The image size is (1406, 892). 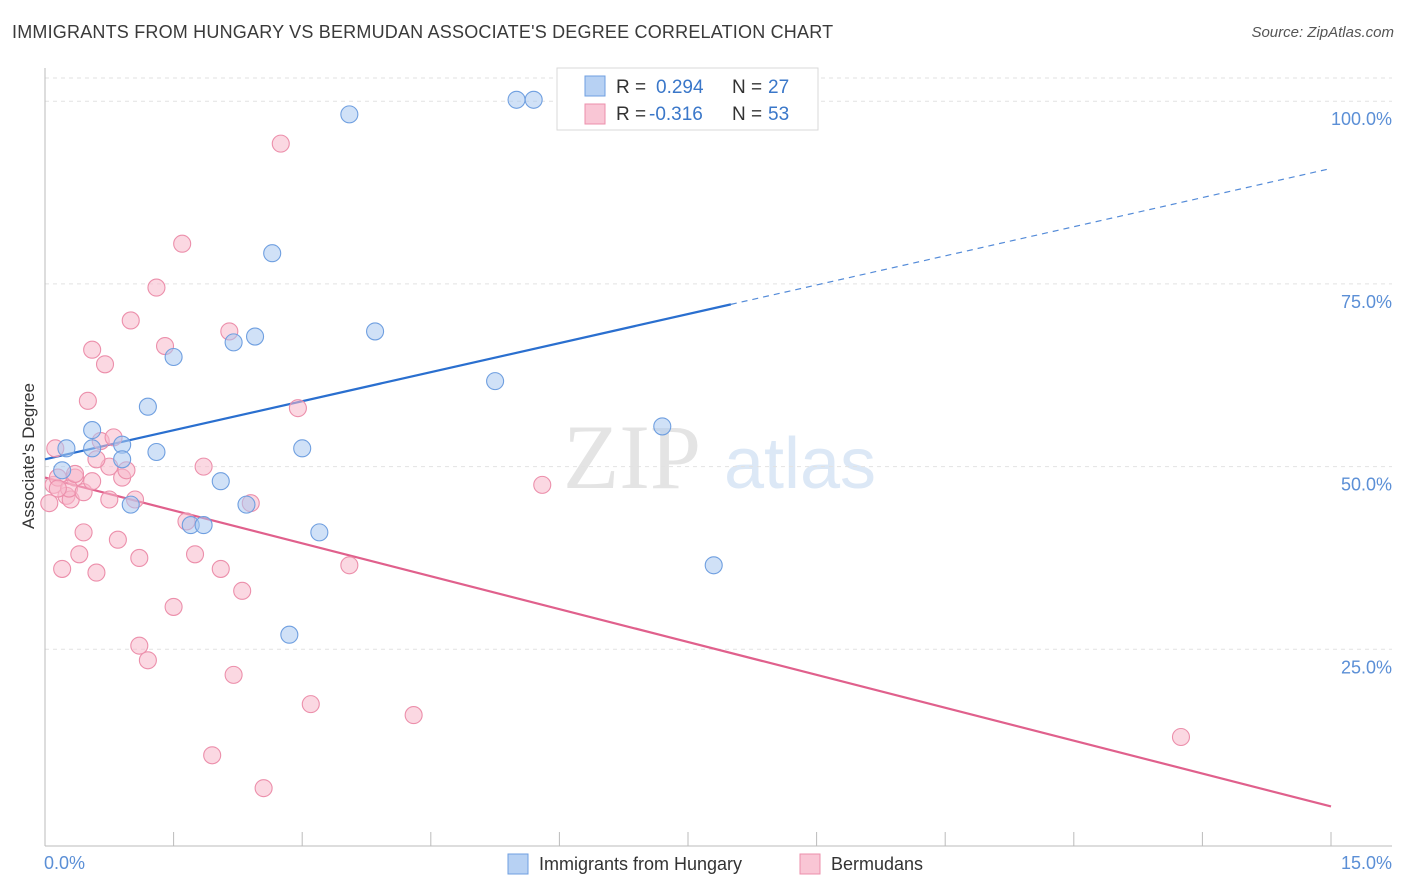 I want to click on chart-source: Source: ZipAtlas.com, so click(x=1322, y=32).